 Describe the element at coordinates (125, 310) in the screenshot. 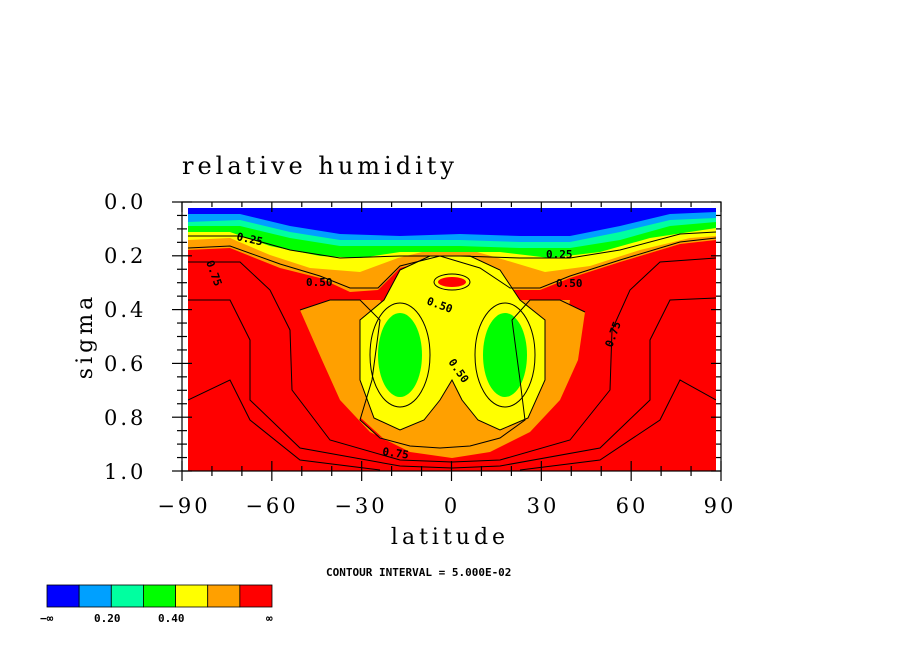

I see `y-tick-label: 0.4` at that location.